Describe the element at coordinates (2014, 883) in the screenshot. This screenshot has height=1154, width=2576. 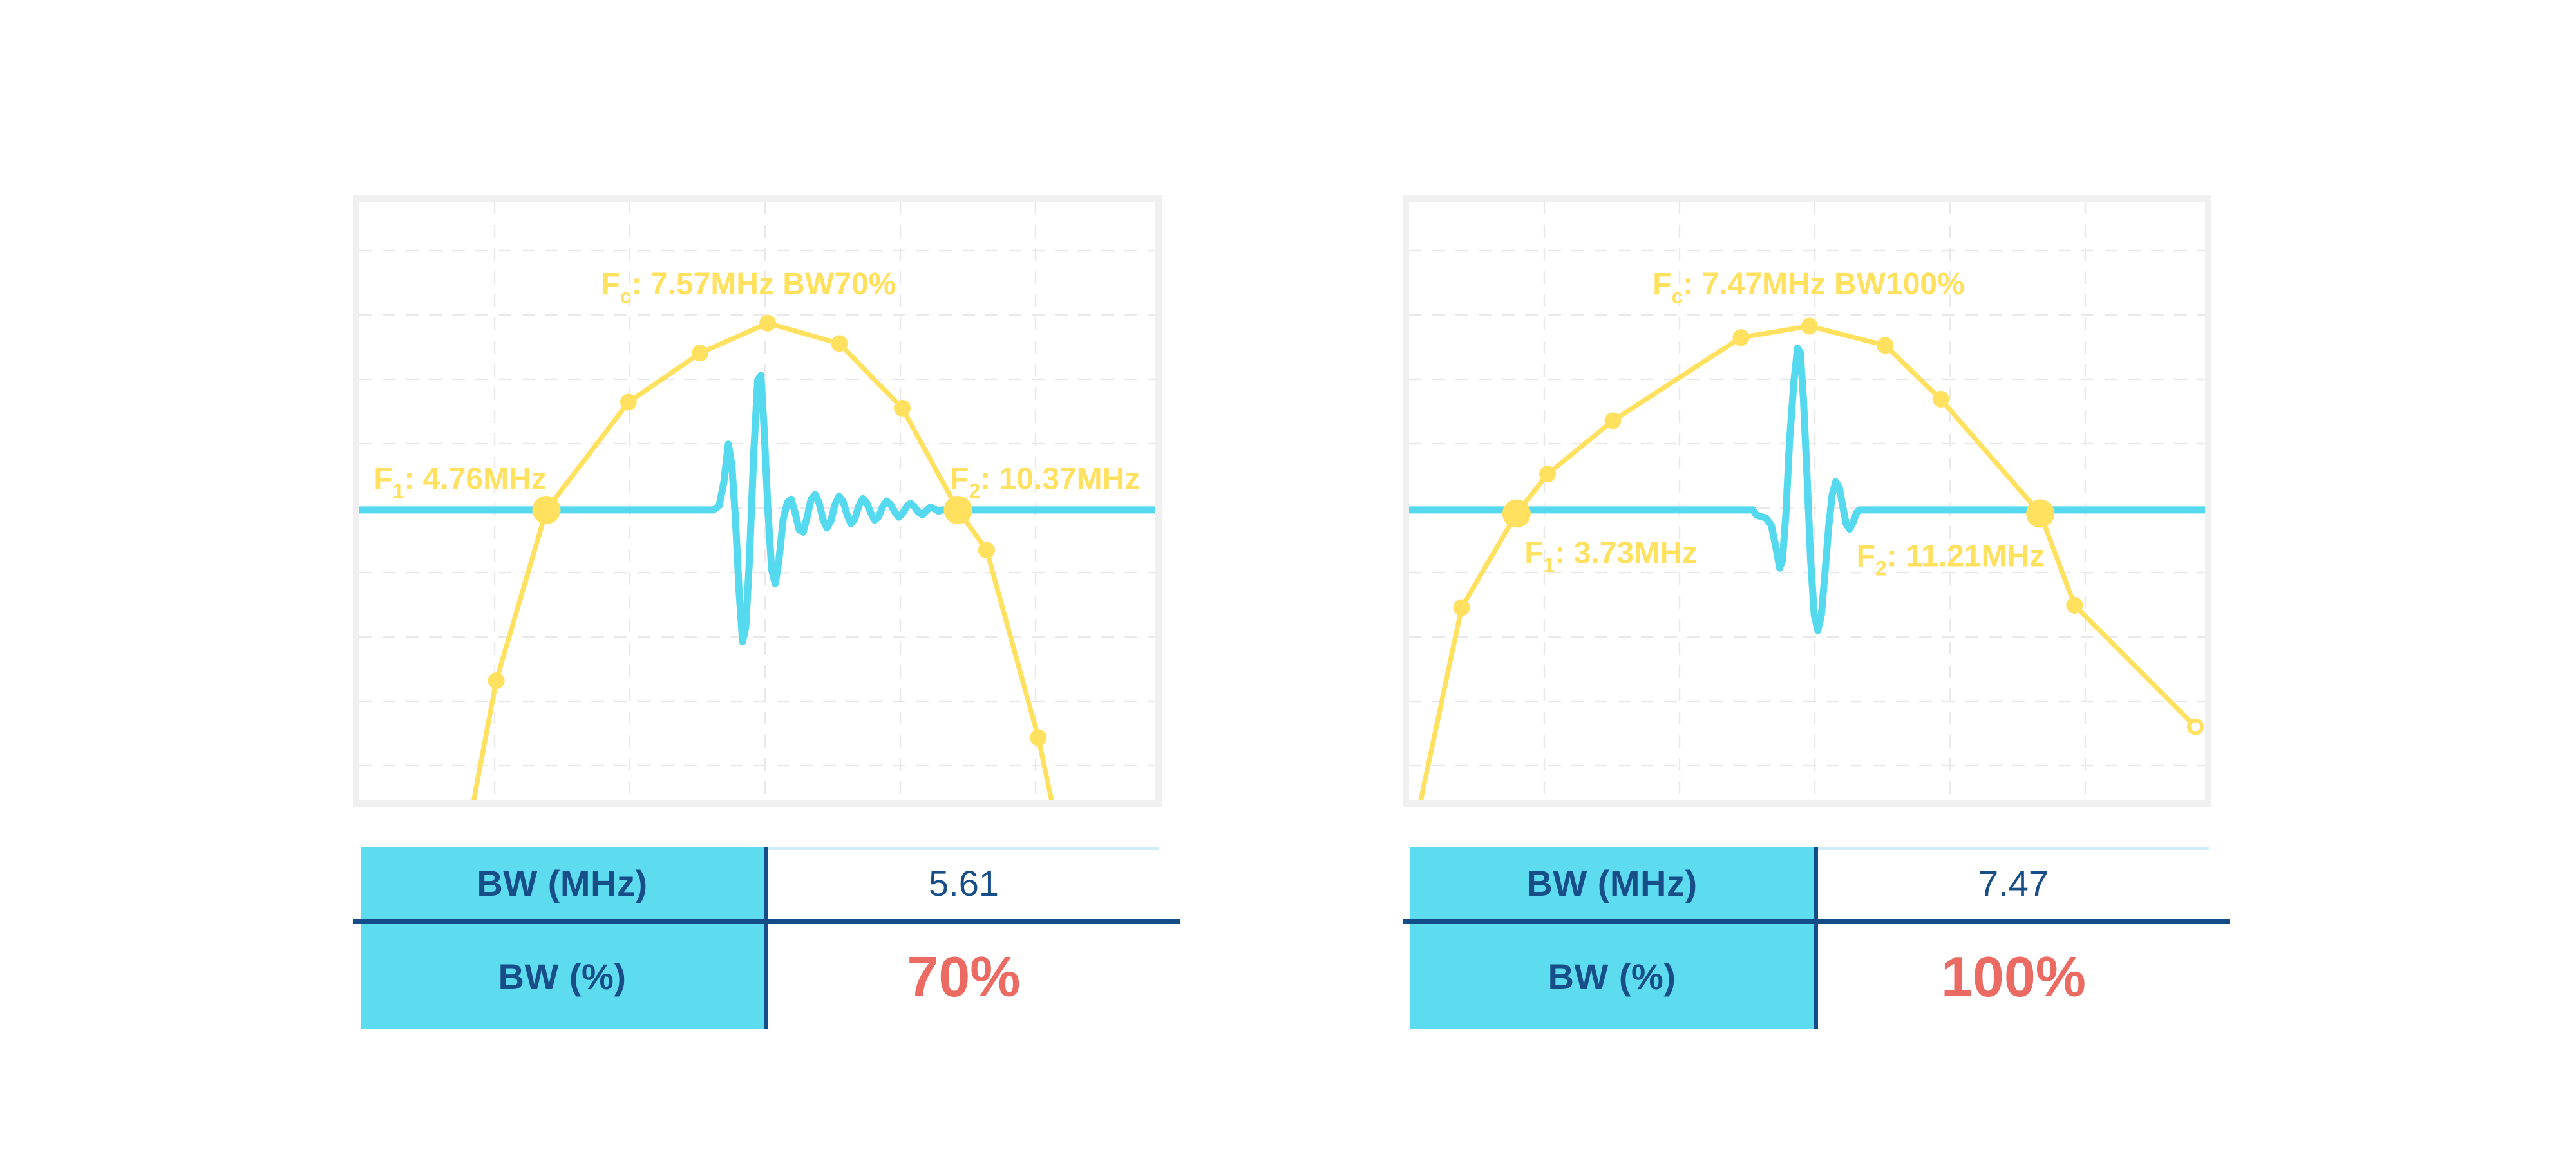
I see `bw-mhz-value: 7.47` at that location.